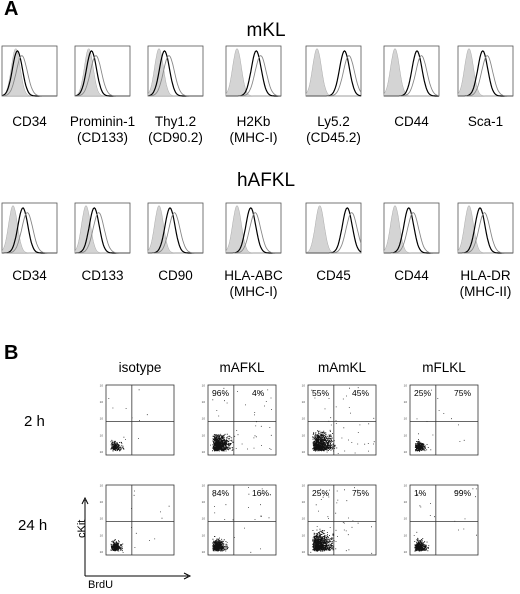  I want to click on hafkl-marker-label-2: CD90, so click(176, 276).